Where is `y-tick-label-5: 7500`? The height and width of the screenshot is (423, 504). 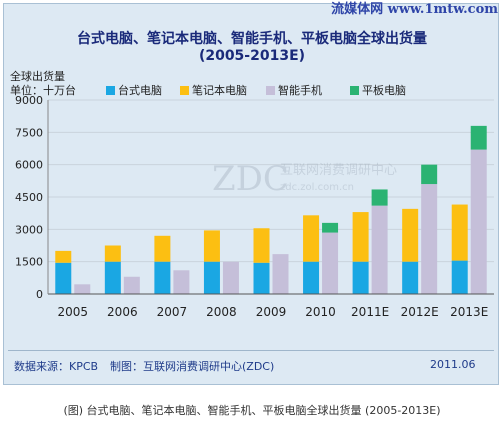 y-tick-label-5: 7500 is located at coordinates (29, 132).